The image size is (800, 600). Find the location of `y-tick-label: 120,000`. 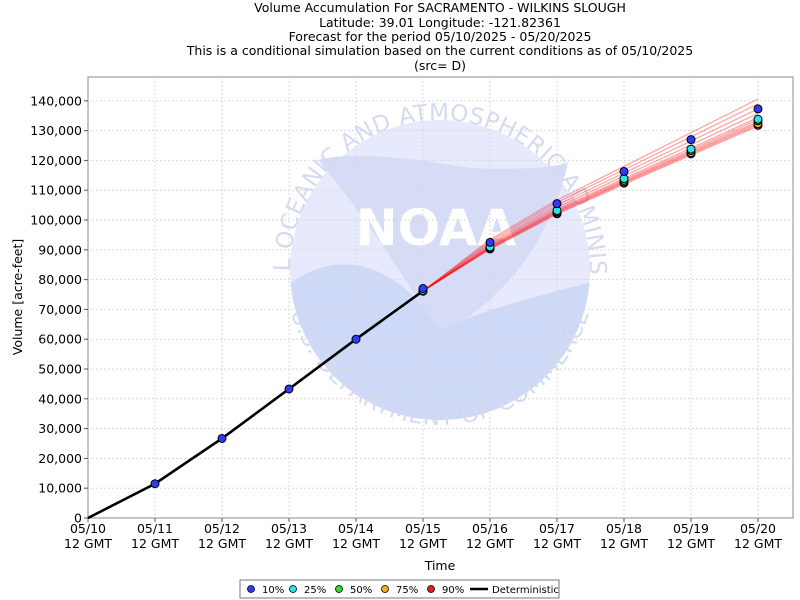

y-tick-label: 120,000 is located at coordinates (56, 160).